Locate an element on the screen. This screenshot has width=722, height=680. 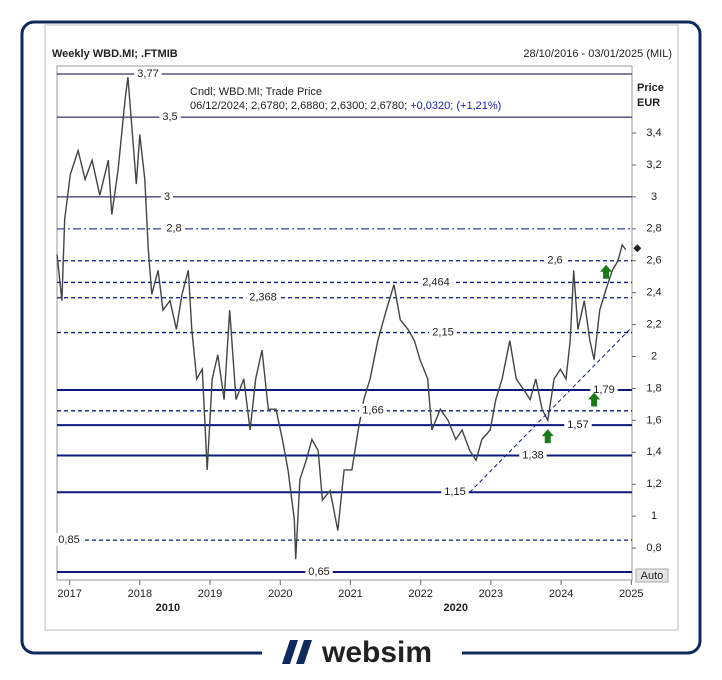
level-label: 2,368 is located at coordinates (263, 298).